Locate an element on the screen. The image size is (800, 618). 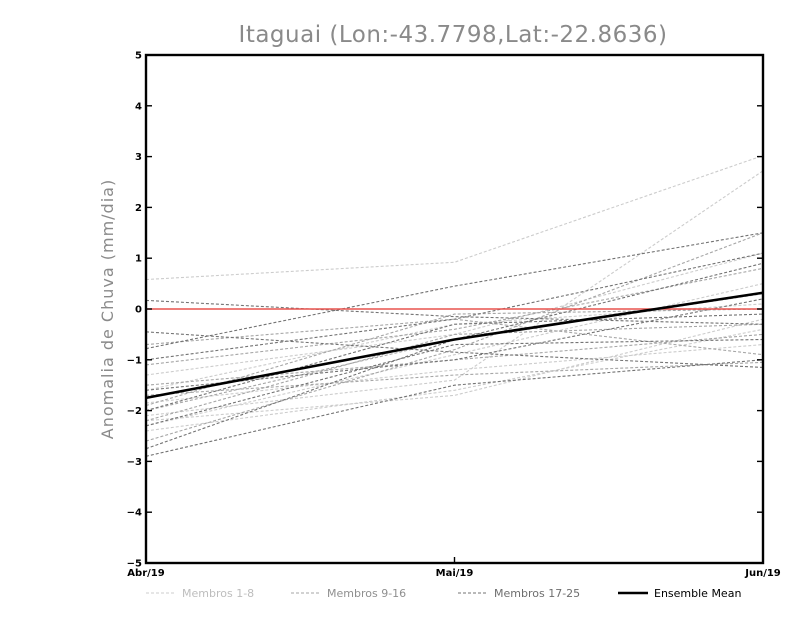
legend-label-3: Membros 17-25 is located at coordinates (537, 593).